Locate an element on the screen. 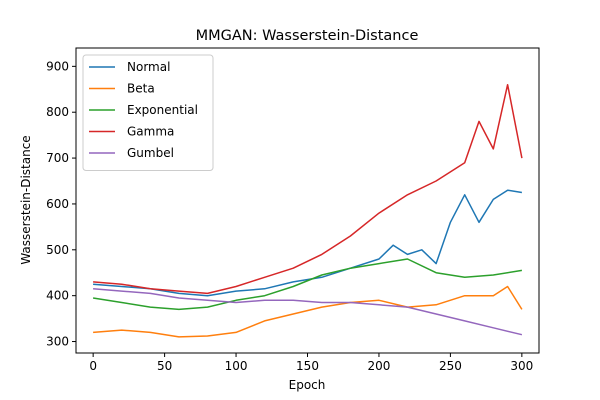 The height and width of the screenshot is (400, 600). y-axis: 300 400 500 600 700 800 900 is located at coordinates (61, 204).